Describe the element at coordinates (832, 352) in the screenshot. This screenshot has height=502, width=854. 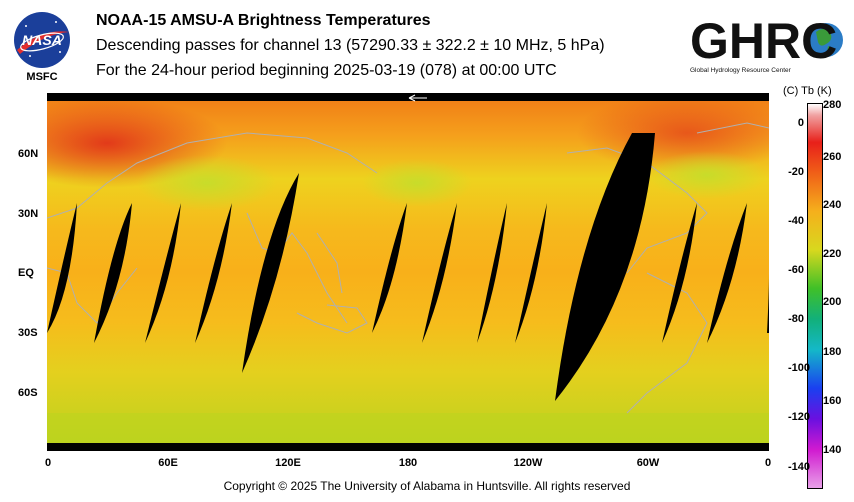
I see `colorbar-kelvin-tick: 180` at that location.